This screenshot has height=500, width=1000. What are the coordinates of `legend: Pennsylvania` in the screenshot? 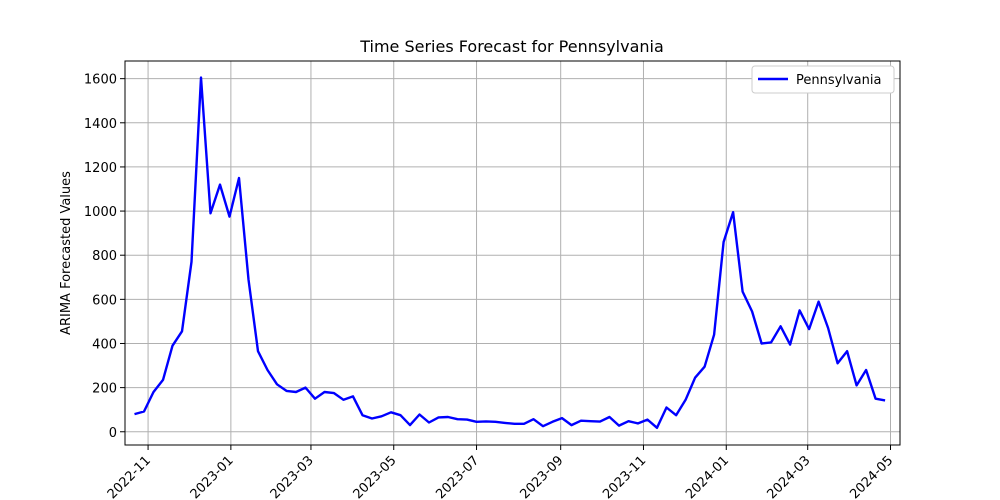 It's located at (823, 79).